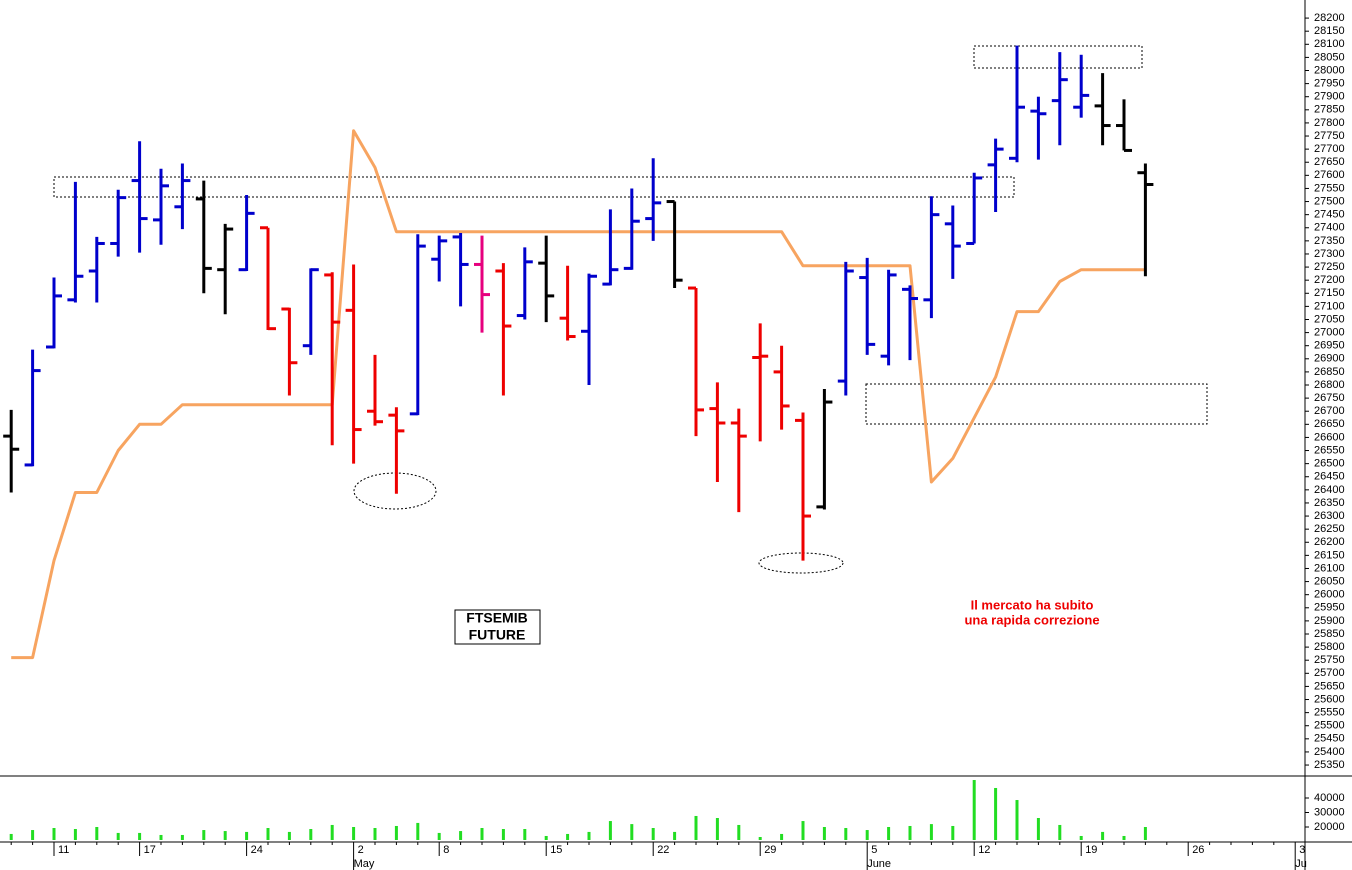 This screenshot has width=1352, height=870. Describe the element at coordinates (1329, 201) in the screenshot. I see `y-tick-label: 27500` at that location.